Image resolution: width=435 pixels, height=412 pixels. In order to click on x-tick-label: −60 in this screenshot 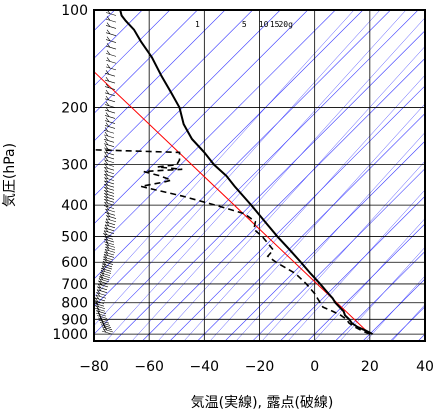, I will do `click(149, 367)`.